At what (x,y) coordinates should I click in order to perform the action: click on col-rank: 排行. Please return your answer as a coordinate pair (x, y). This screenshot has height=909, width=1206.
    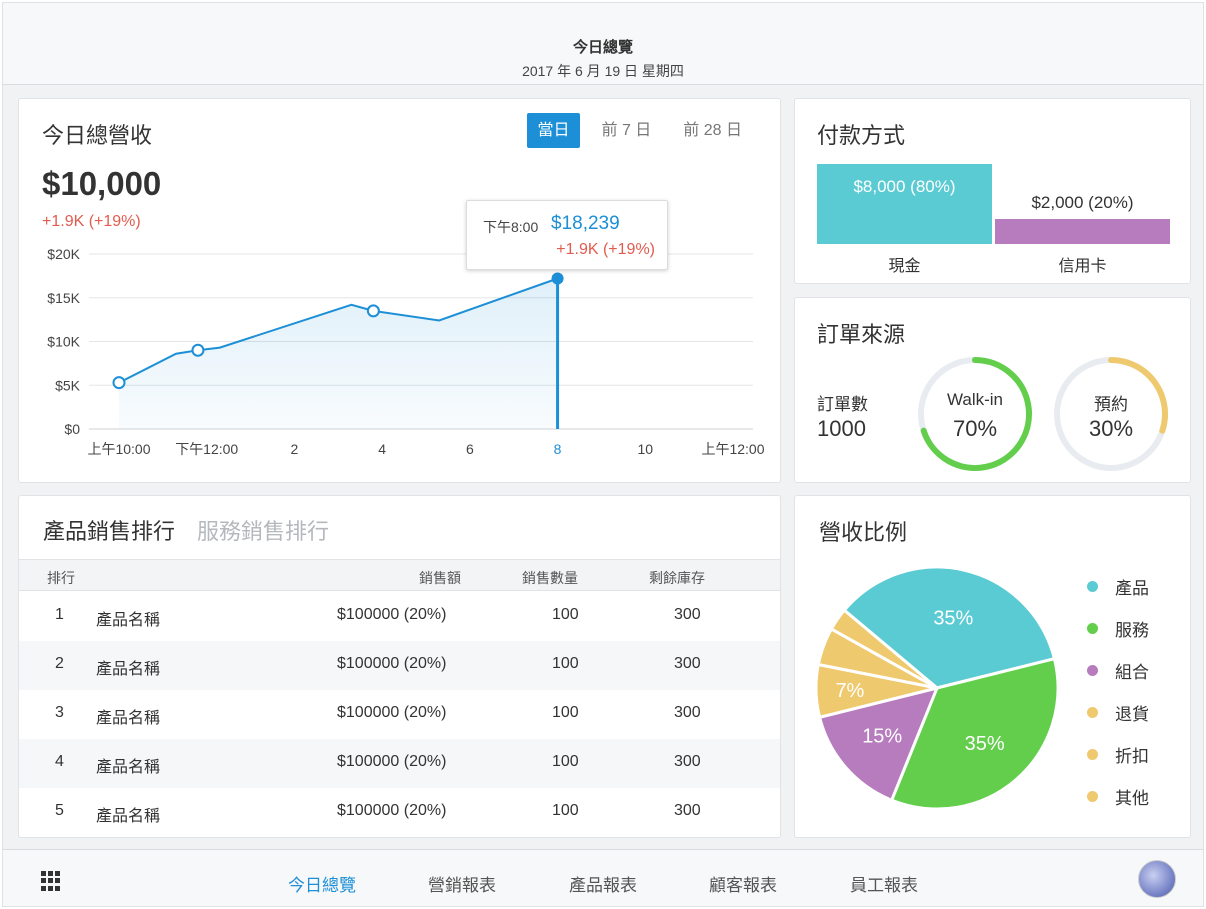
    Looking at the image, I should click on (61, 578).